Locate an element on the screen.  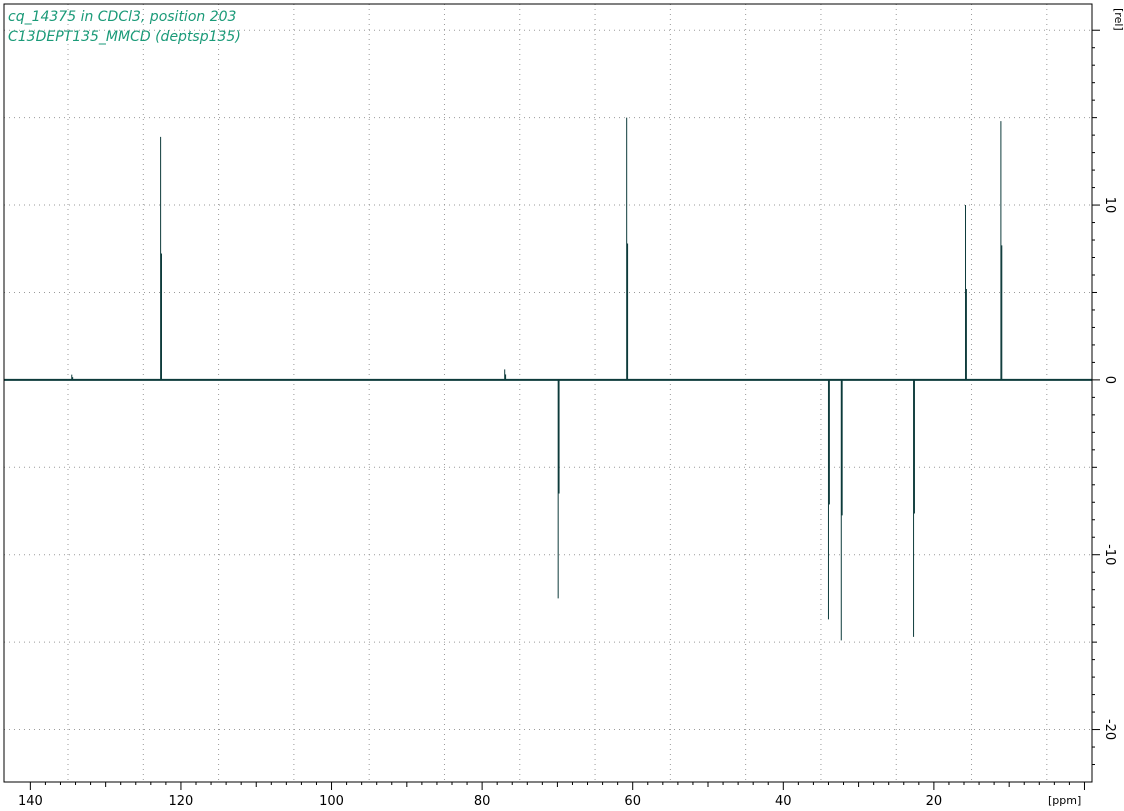
x-tick-label: 20 is located at coordinates (934, 801).